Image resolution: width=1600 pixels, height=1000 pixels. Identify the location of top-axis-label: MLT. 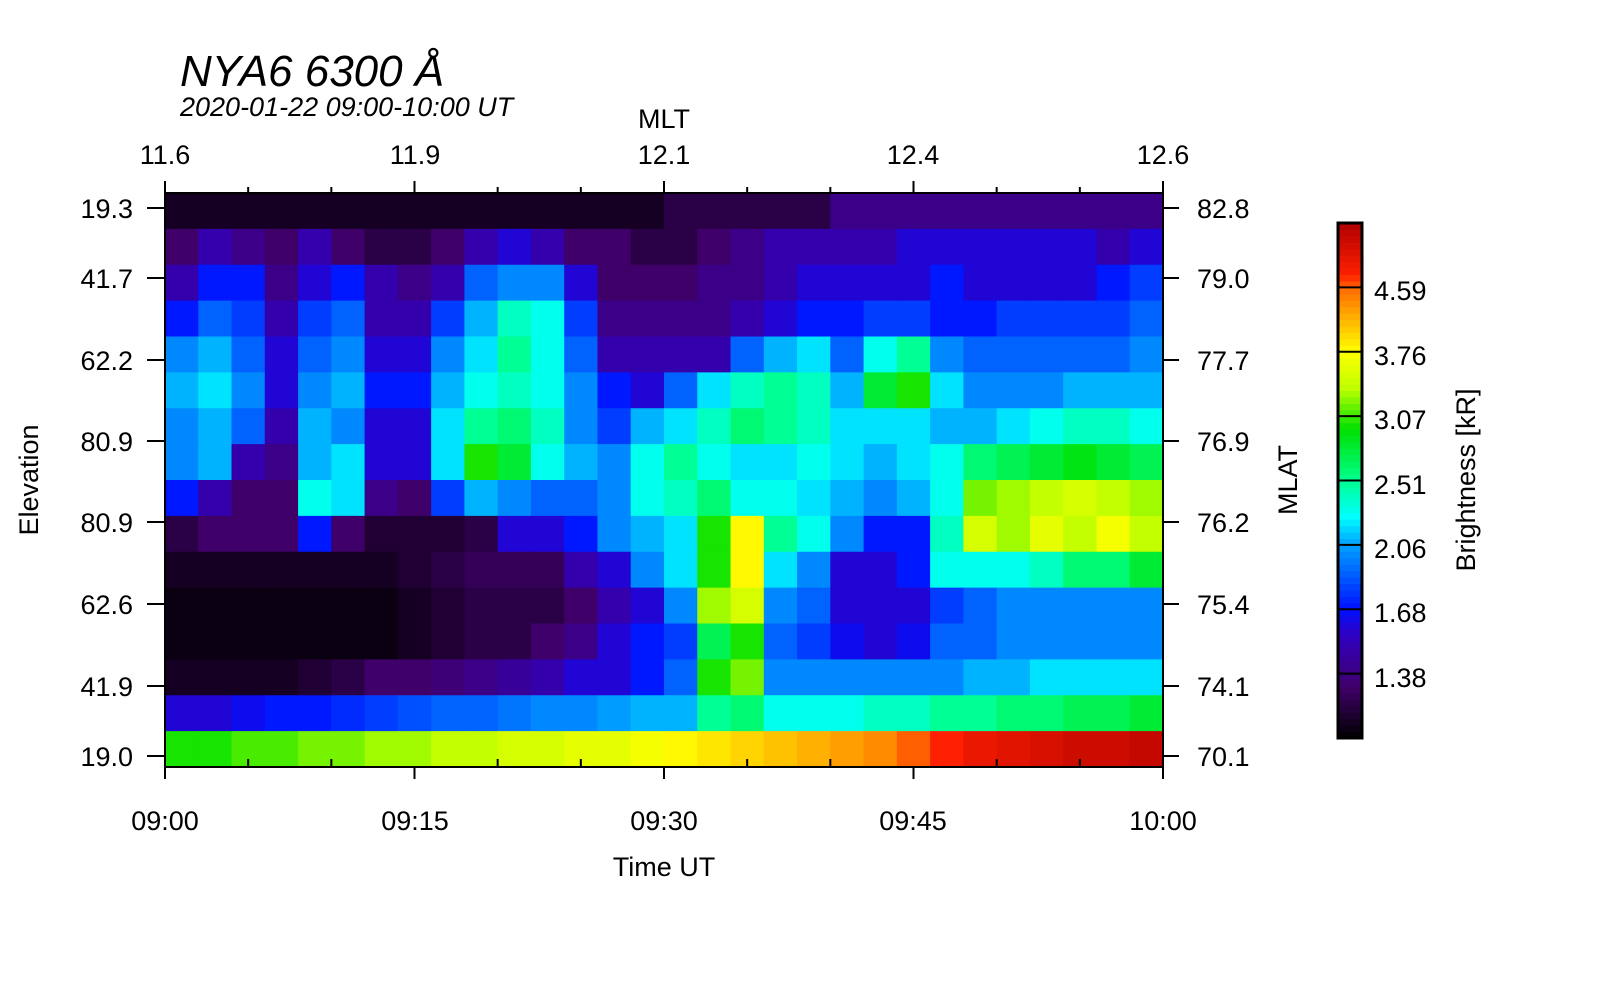
(664, 119).